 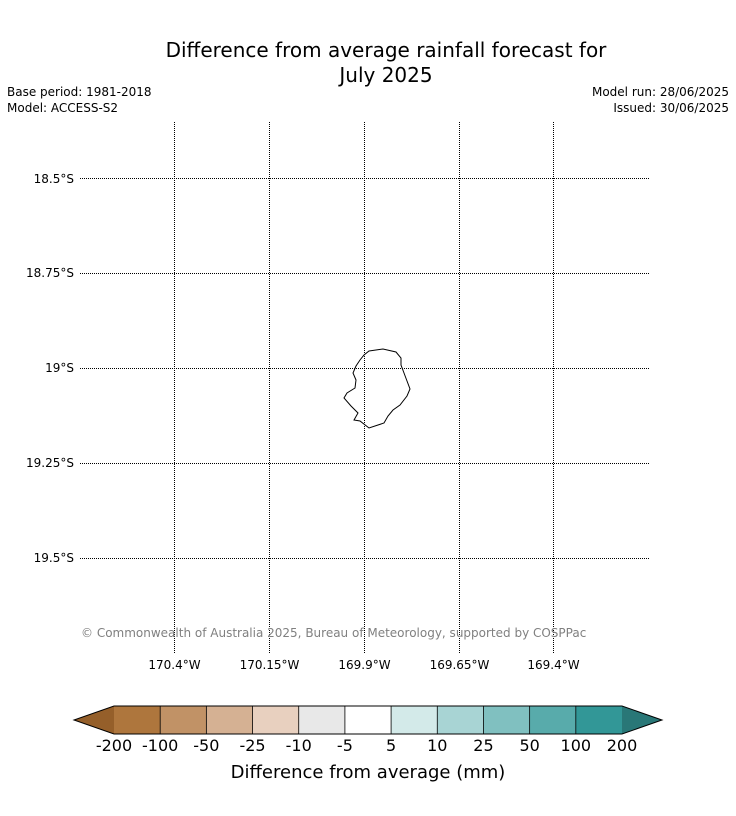 I want to click on issued-label: Issued: 30/06/2025, so click(x=671, y=108).